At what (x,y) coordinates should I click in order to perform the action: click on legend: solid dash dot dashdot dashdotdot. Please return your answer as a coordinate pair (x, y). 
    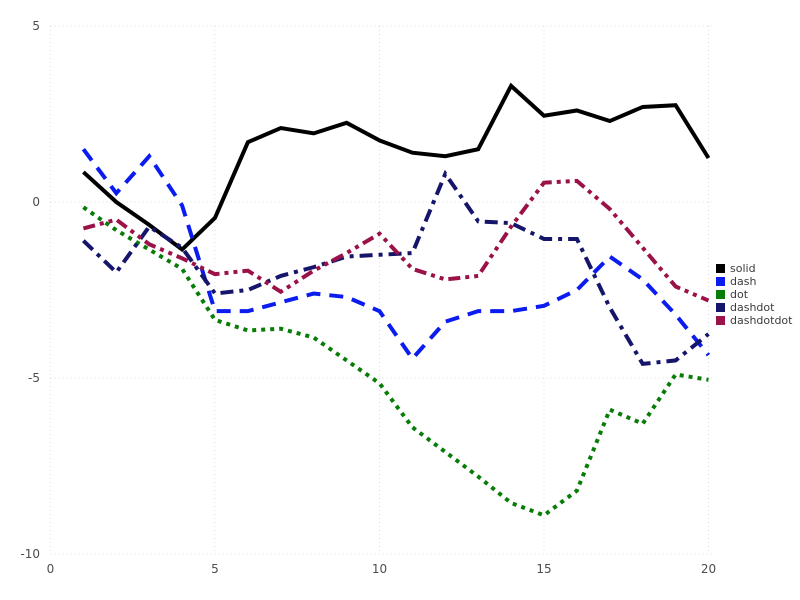
    Looking at the image, I should click on (754, 294).